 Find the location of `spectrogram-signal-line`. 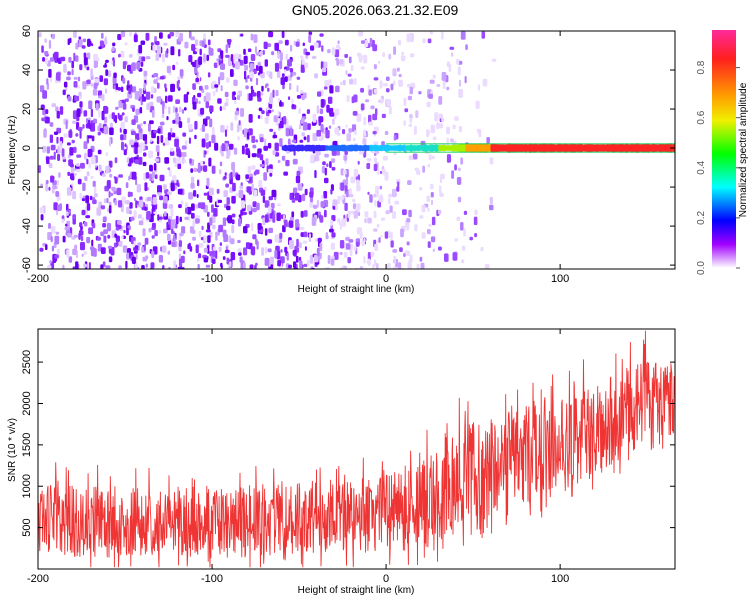

spectrogram-signal-line is located at coordinates (478, 148).